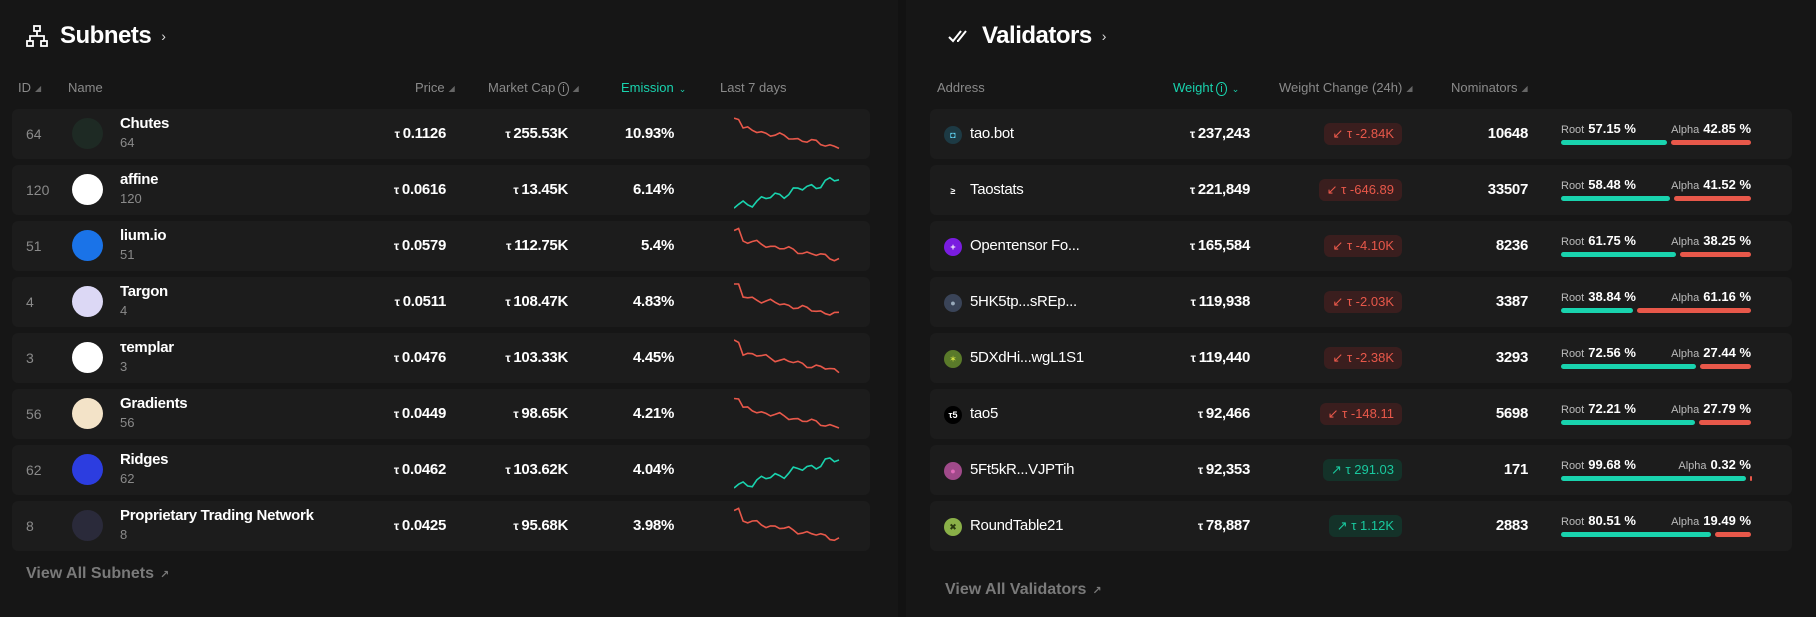 The image size is (1816, 617). Describe the element at coordinates (1367, 189) in the screenshot. I see `weight-change-value: τ -646.89` at that location.